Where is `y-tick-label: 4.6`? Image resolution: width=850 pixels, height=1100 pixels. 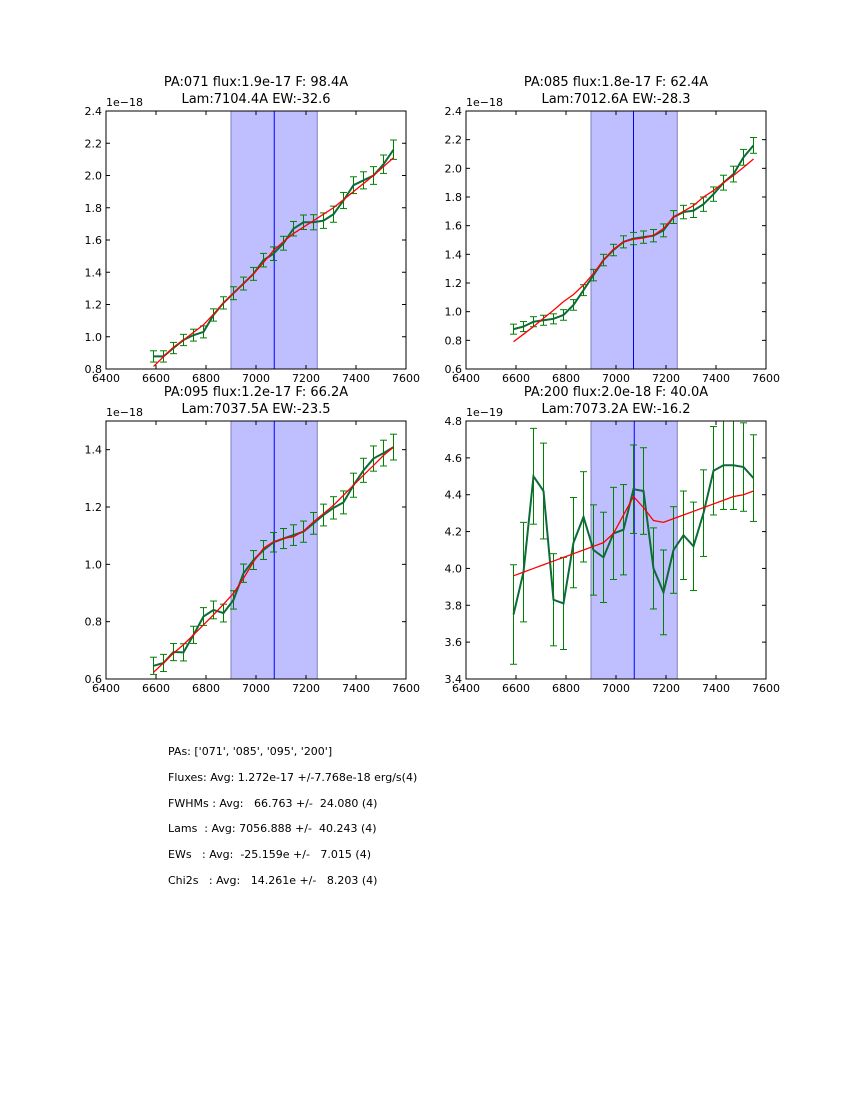 y-tick-label: 4.6 is located at coordinates (454, 458).